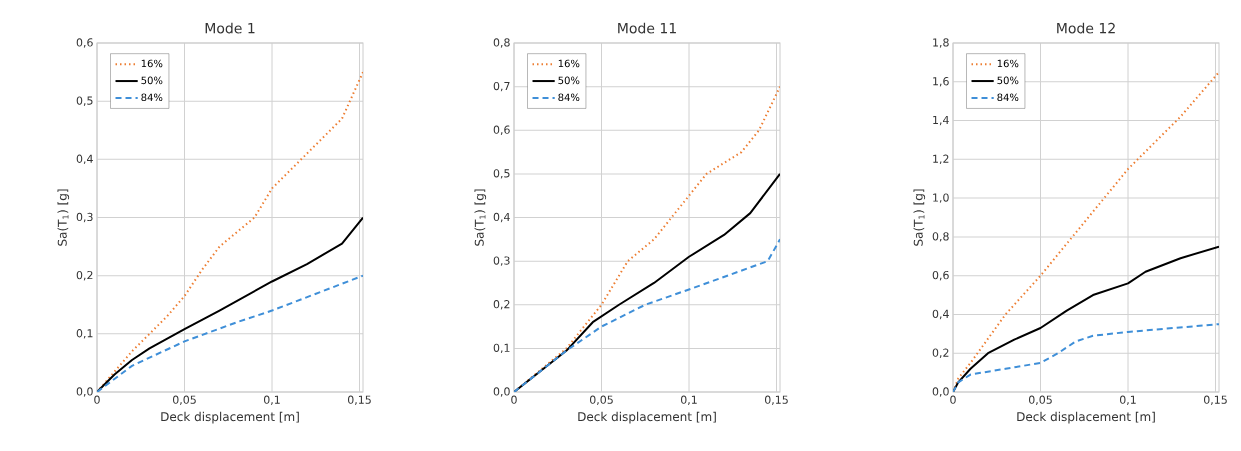  What do you see at coordinates (941, 120) in the screenshot?
I see `y-tick-label: 1,4` at bounding box center [941, 120].